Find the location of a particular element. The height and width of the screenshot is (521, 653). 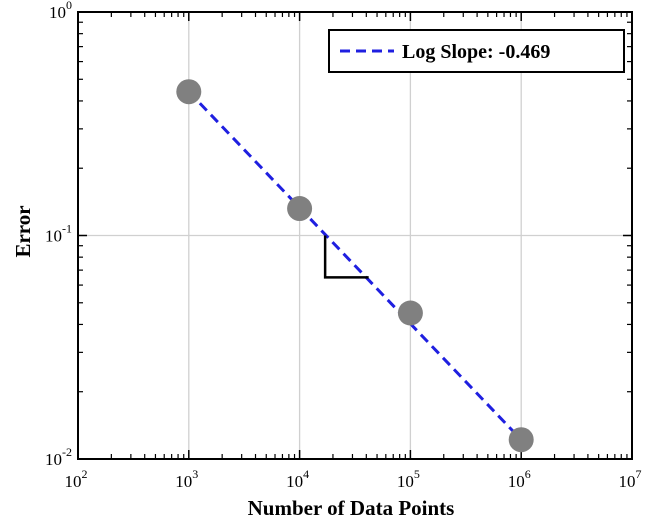

y-axis-title: Error is located at coordinates (23, 231).